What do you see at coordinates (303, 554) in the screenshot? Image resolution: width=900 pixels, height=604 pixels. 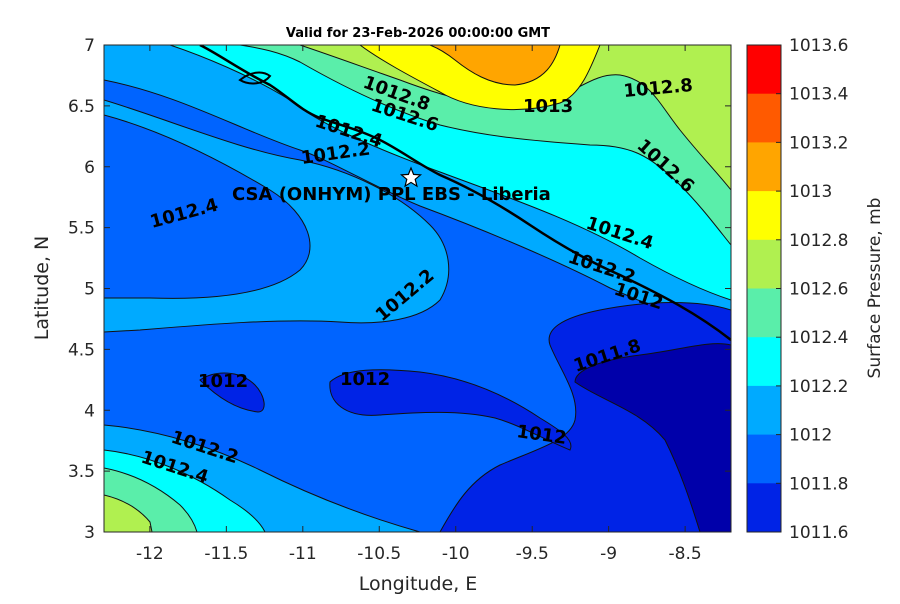 I see `x-tick-label: -11` at bounding box center [303, 554].